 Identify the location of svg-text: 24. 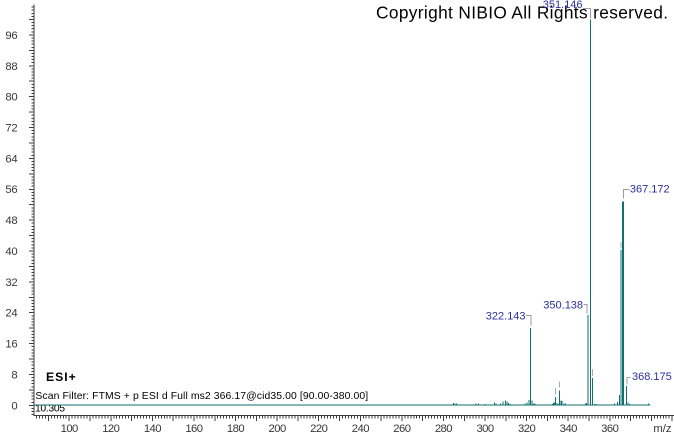
(11, 314).